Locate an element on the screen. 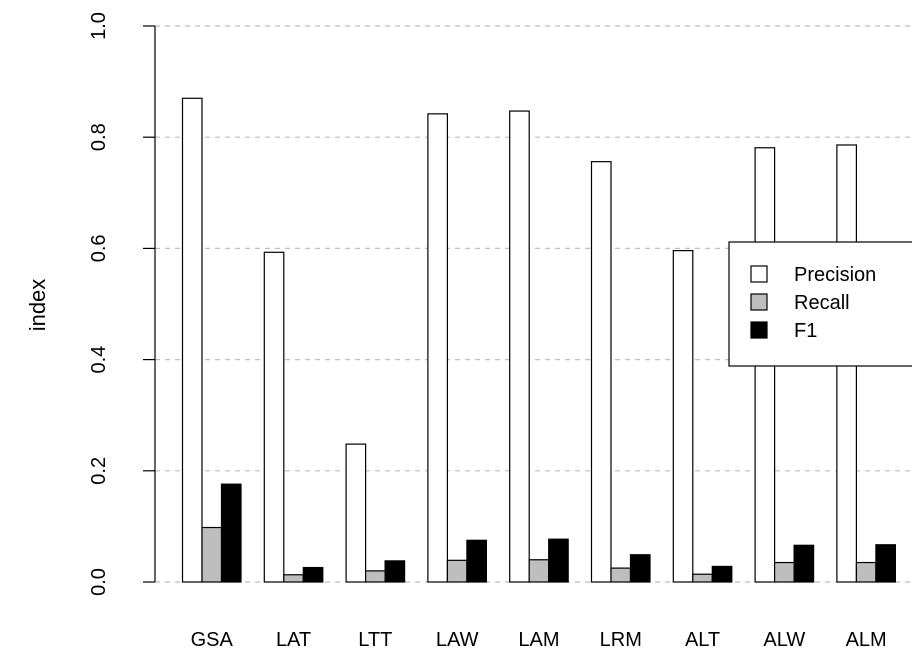 This screenshot has width=912, height=656. x-tick-label: GSA is located at coordinates (212, 640).